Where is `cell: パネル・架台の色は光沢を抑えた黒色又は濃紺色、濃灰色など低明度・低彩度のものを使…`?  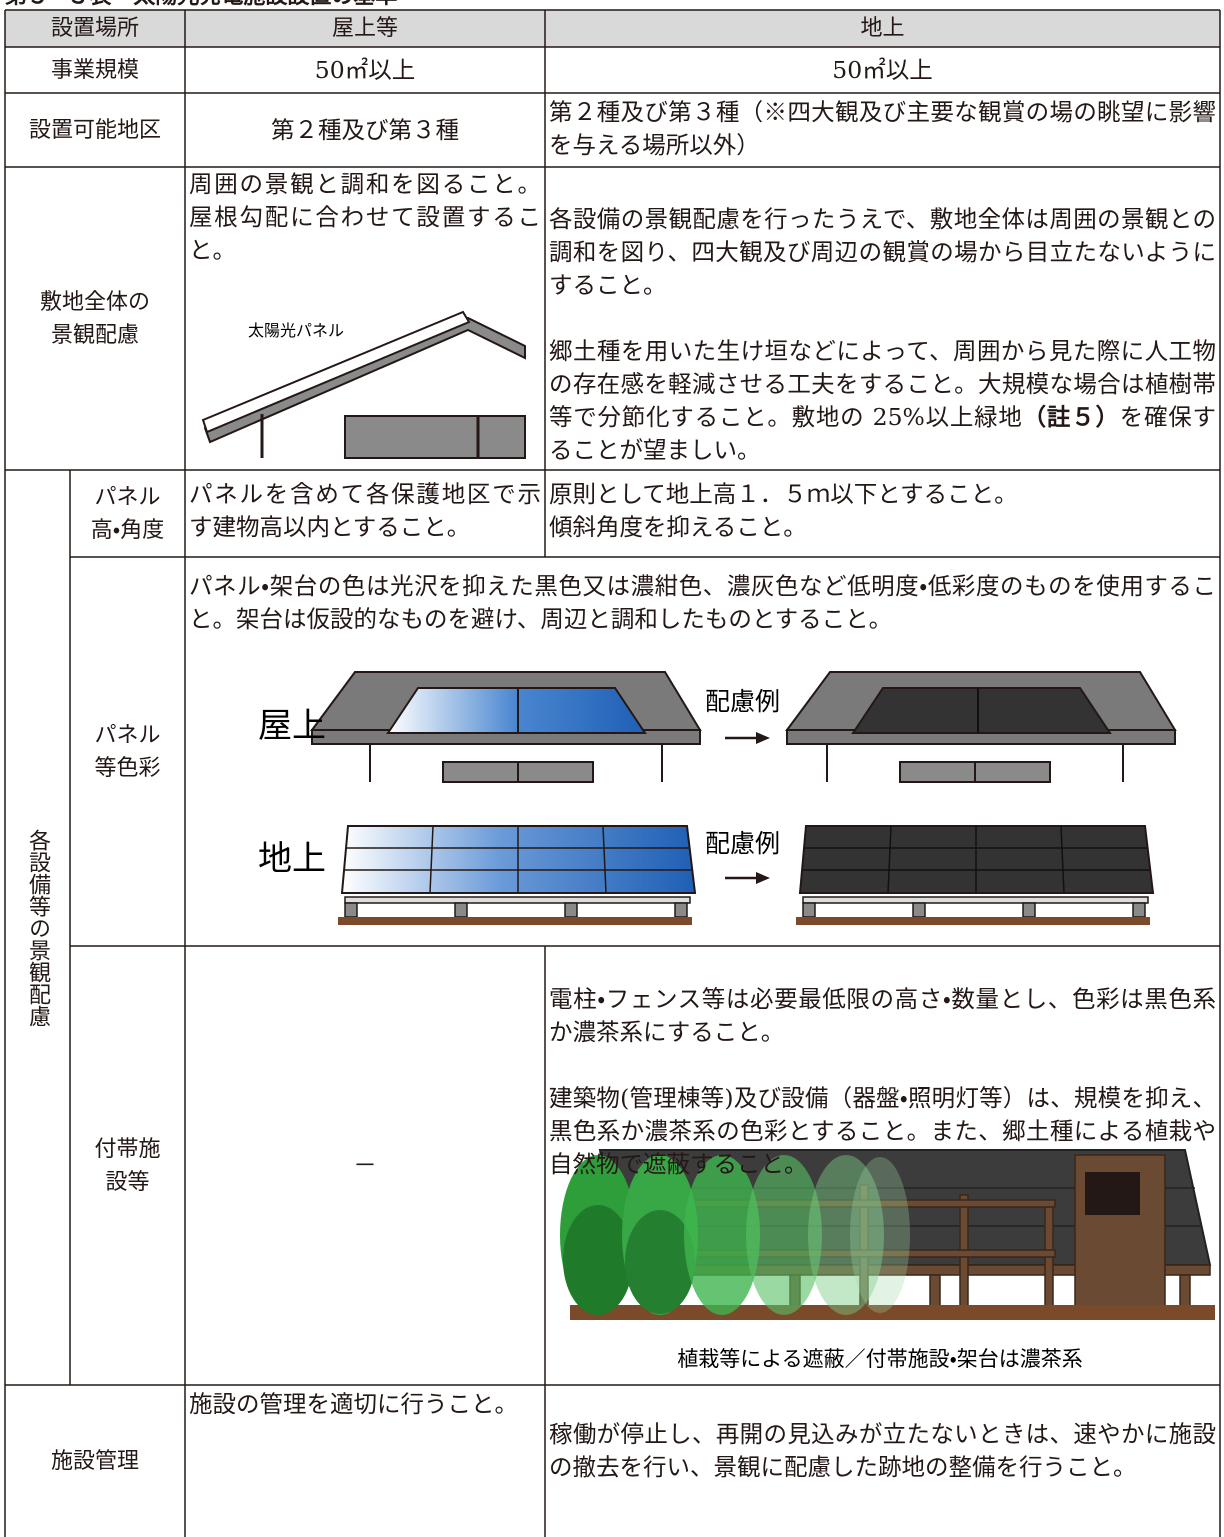 cell: パネル・架台の色は光沢を抑えた黒色又は濃紺色、濃灰色など低明度・低彩度のものを使… is located at coordinates (702, 602).